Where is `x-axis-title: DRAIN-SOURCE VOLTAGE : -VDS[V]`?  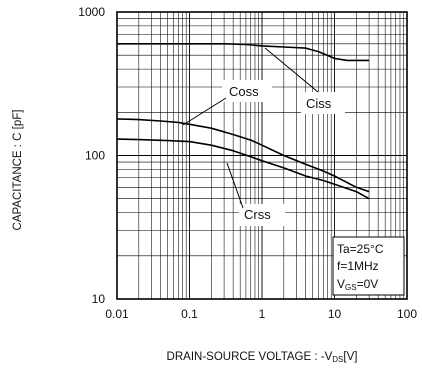
x-axis-title: DRAIN-SOURCE VOLTAGE : -VDS[V] is located at coordinates (262, 357).